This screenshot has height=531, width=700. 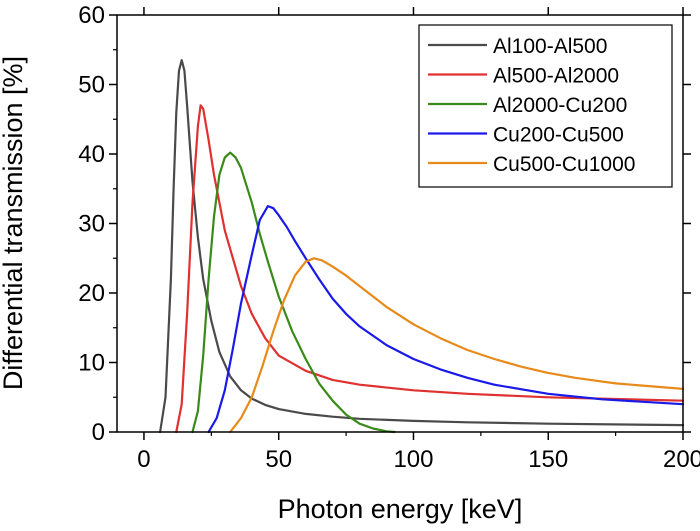 What do you see at coordinates (548, 459) in the screenshot?
I see `x-tick-label: 150` at bounding box center [548, 459].